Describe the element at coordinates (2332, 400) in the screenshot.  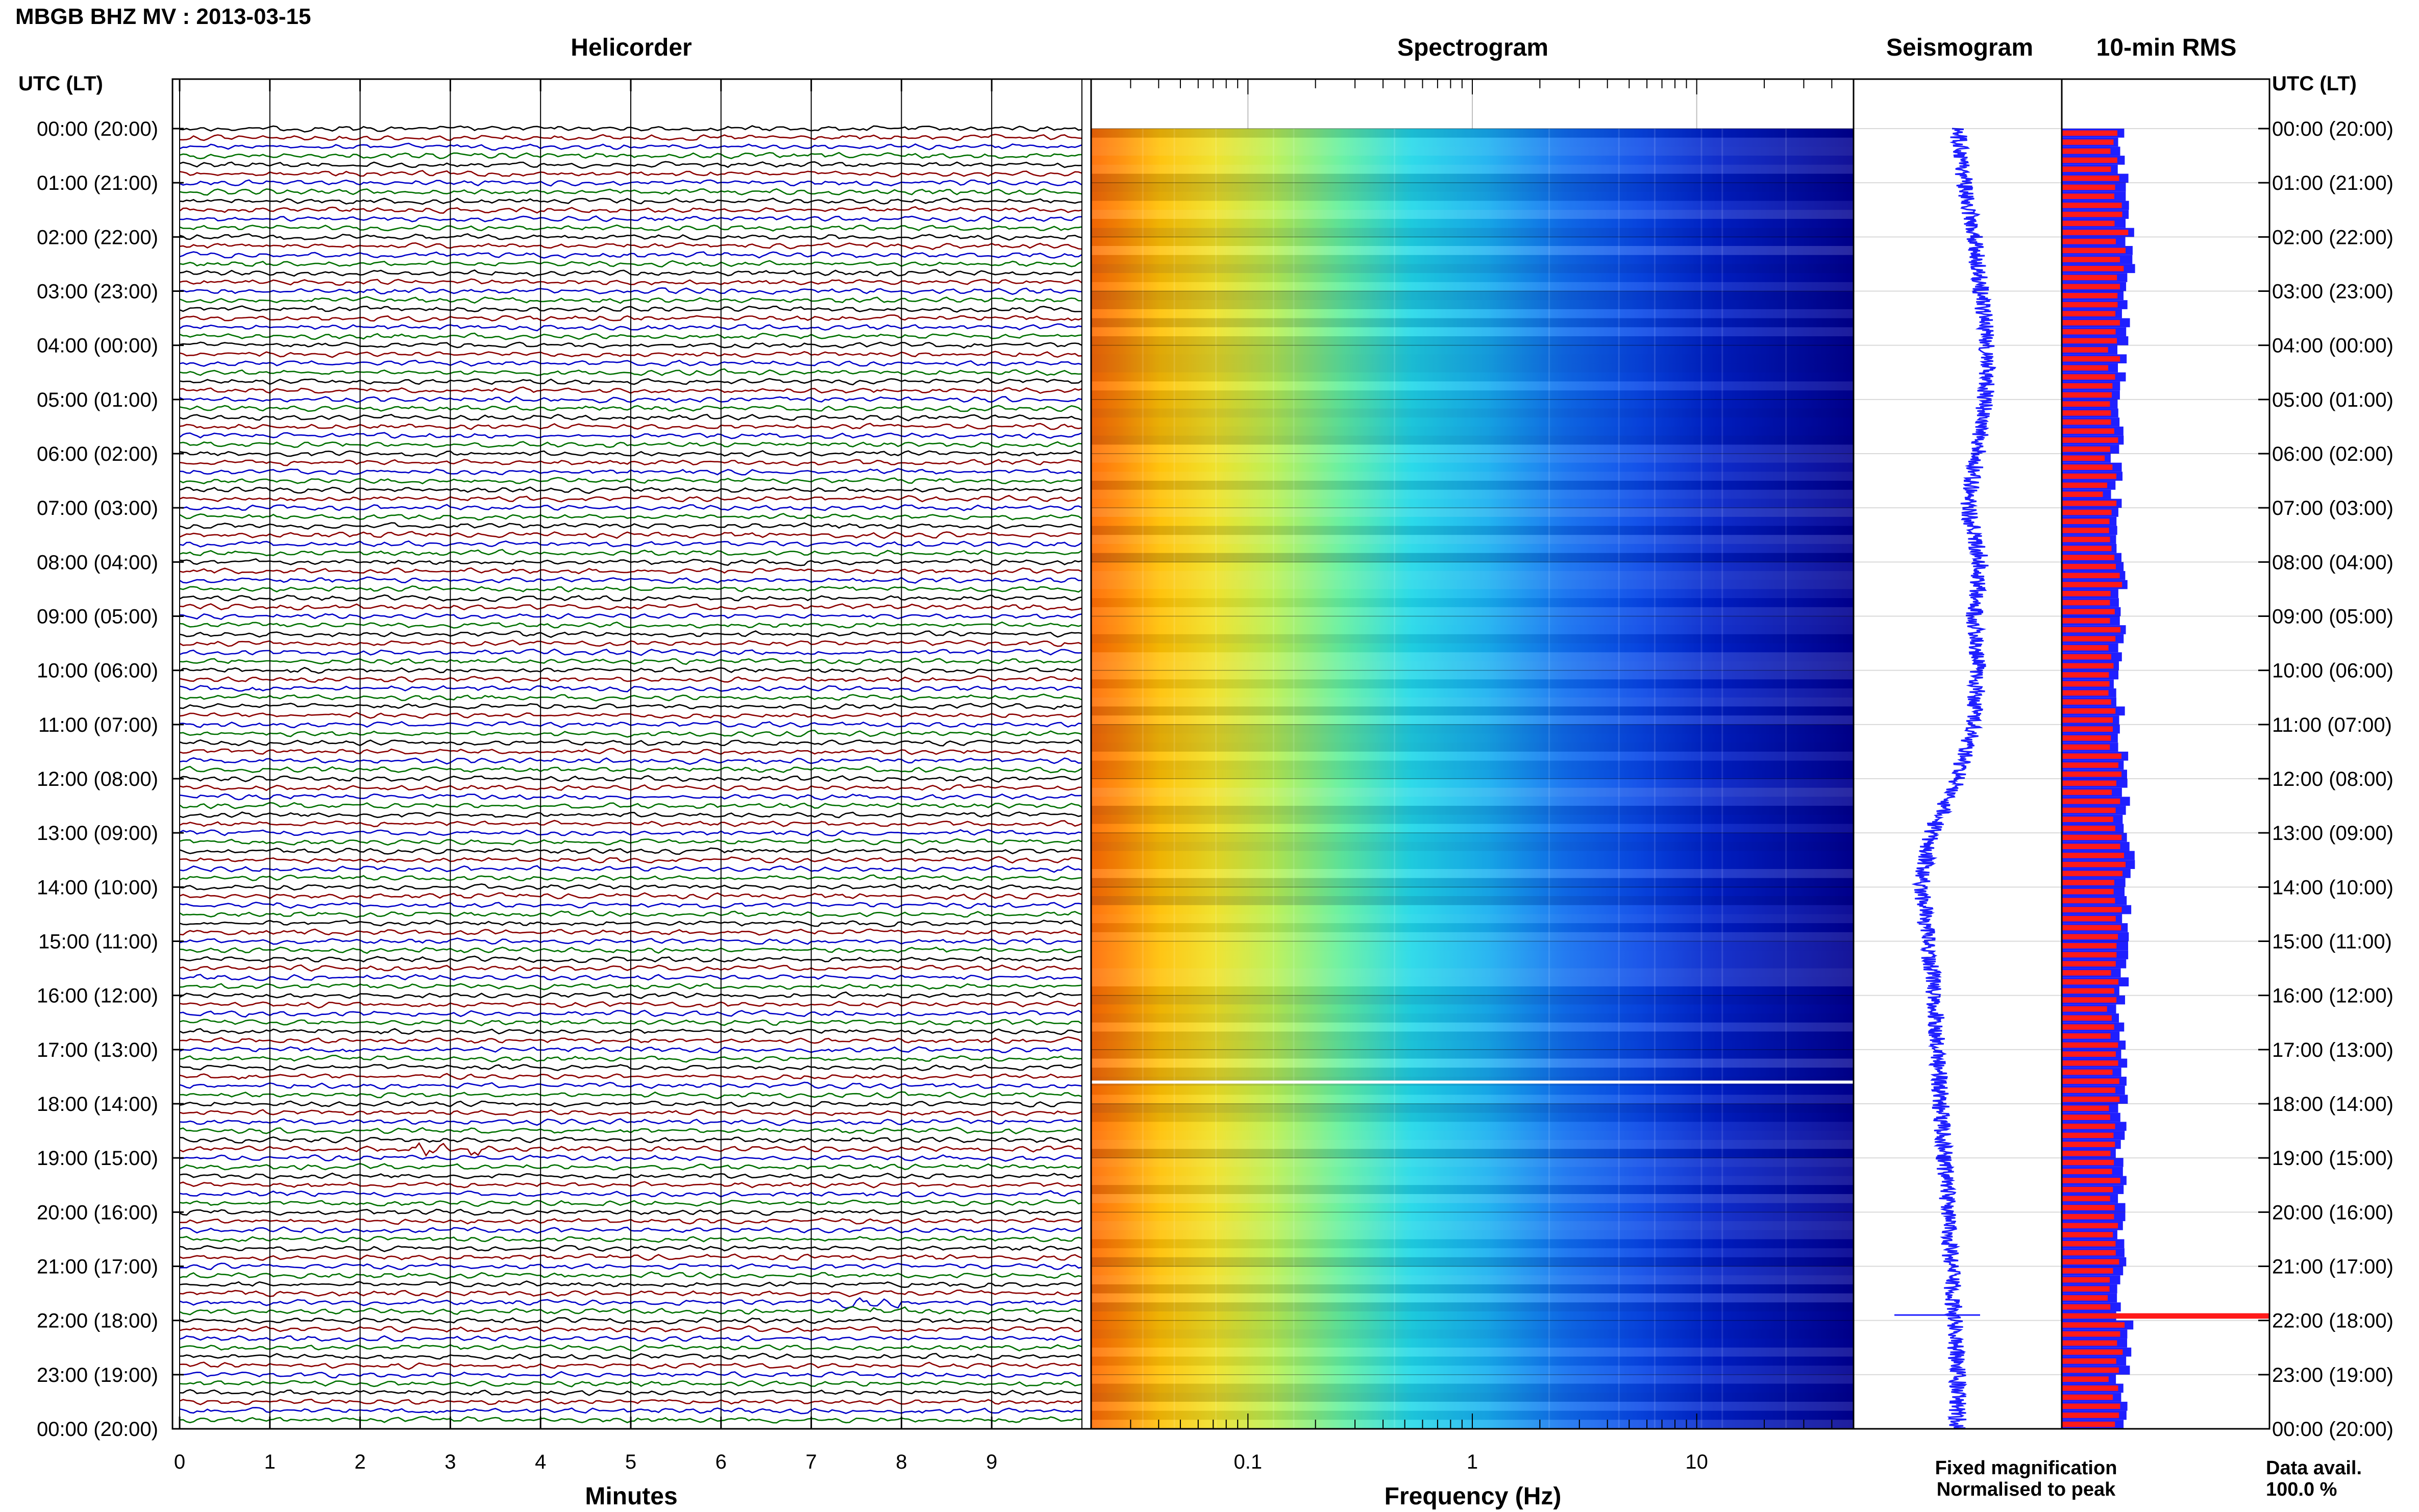
I see `time-label-right: 05:00 (01:00)` at that location.